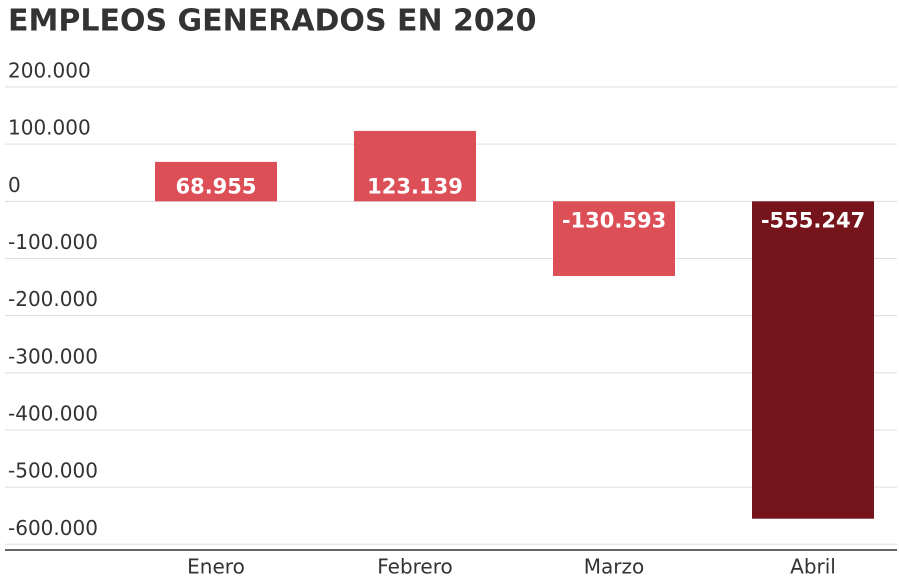 This screenshot has height=577, width=899. Describe the element at coordinates (53, 413) in the screenshot. I see `y-tick-label: -400.000` at that location.